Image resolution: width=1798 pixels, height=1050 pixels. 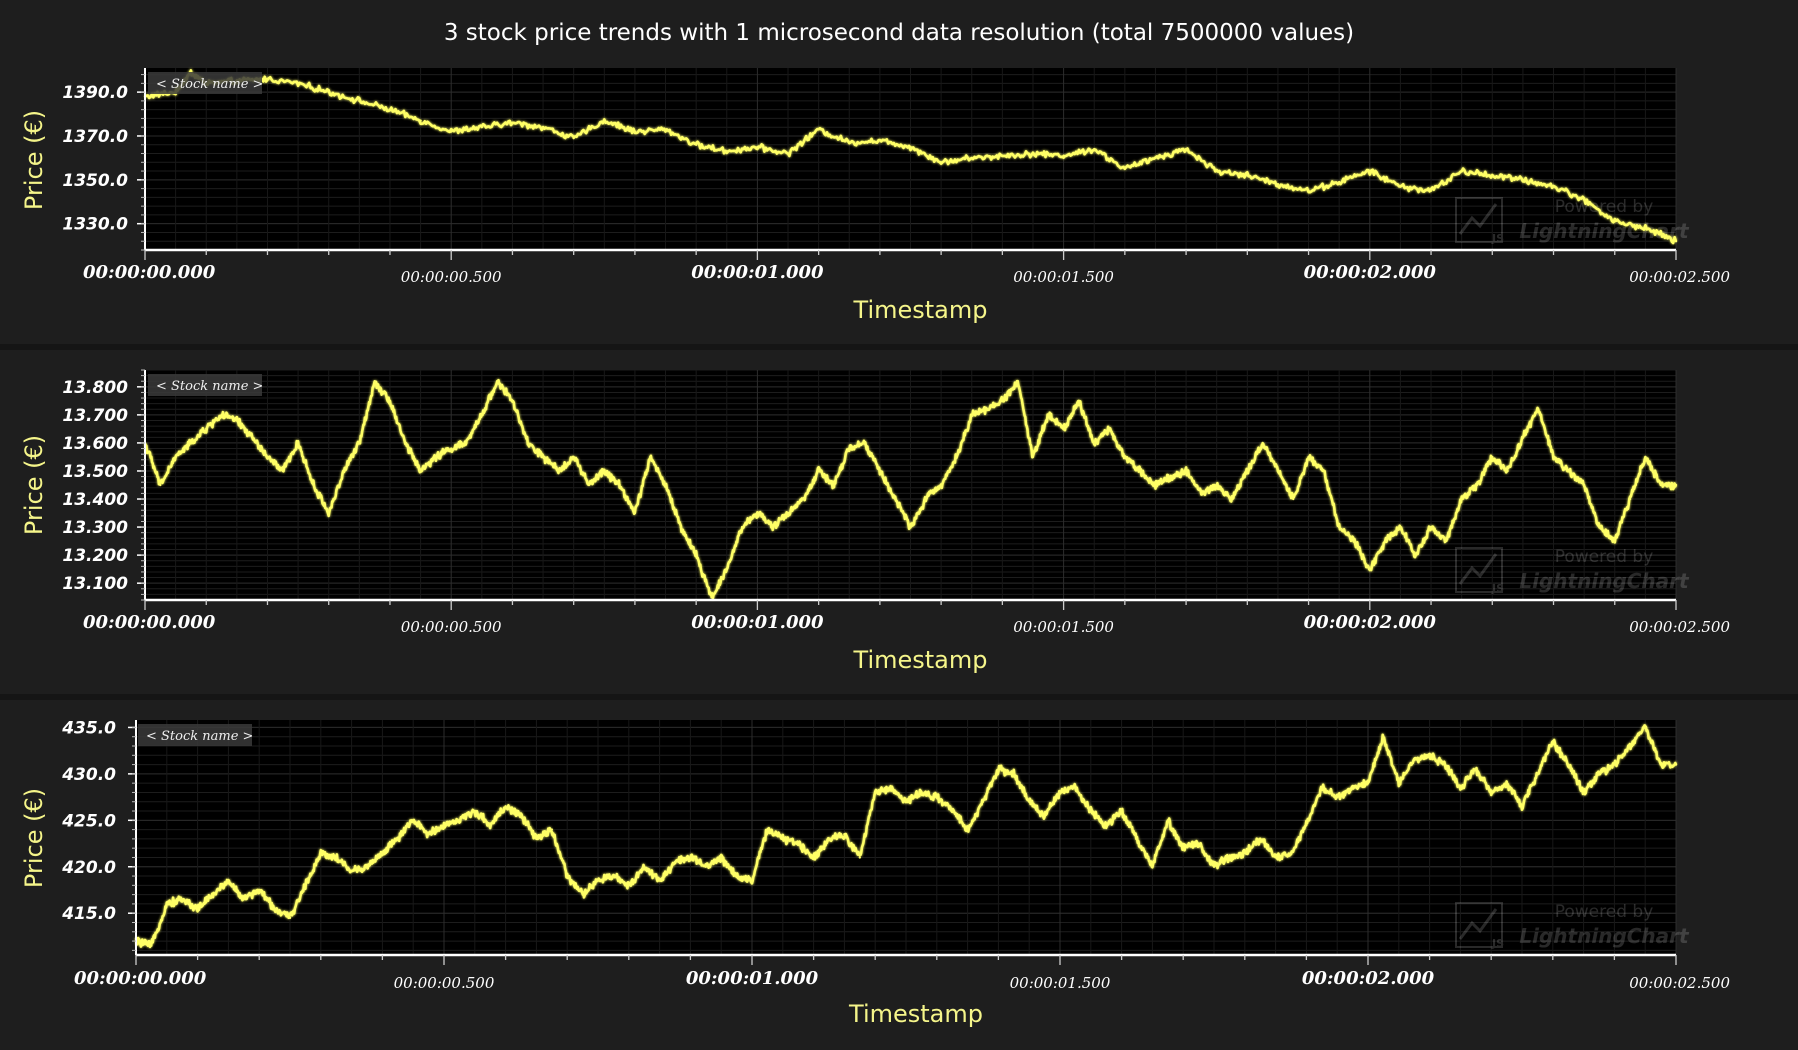 What do you see at coordinates (88, 914) in the screenshot?
I see `y-tick-label: 415.0` at bounding box center [88, 914].